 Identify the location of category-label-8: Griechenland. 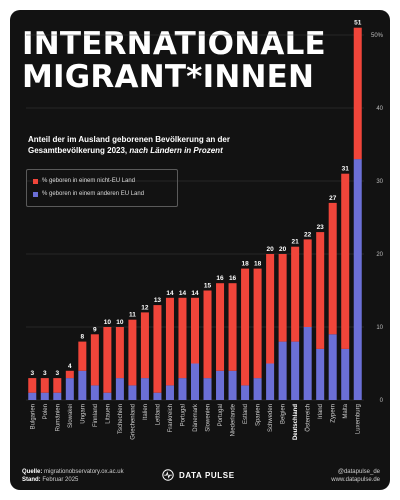
(133, 422).